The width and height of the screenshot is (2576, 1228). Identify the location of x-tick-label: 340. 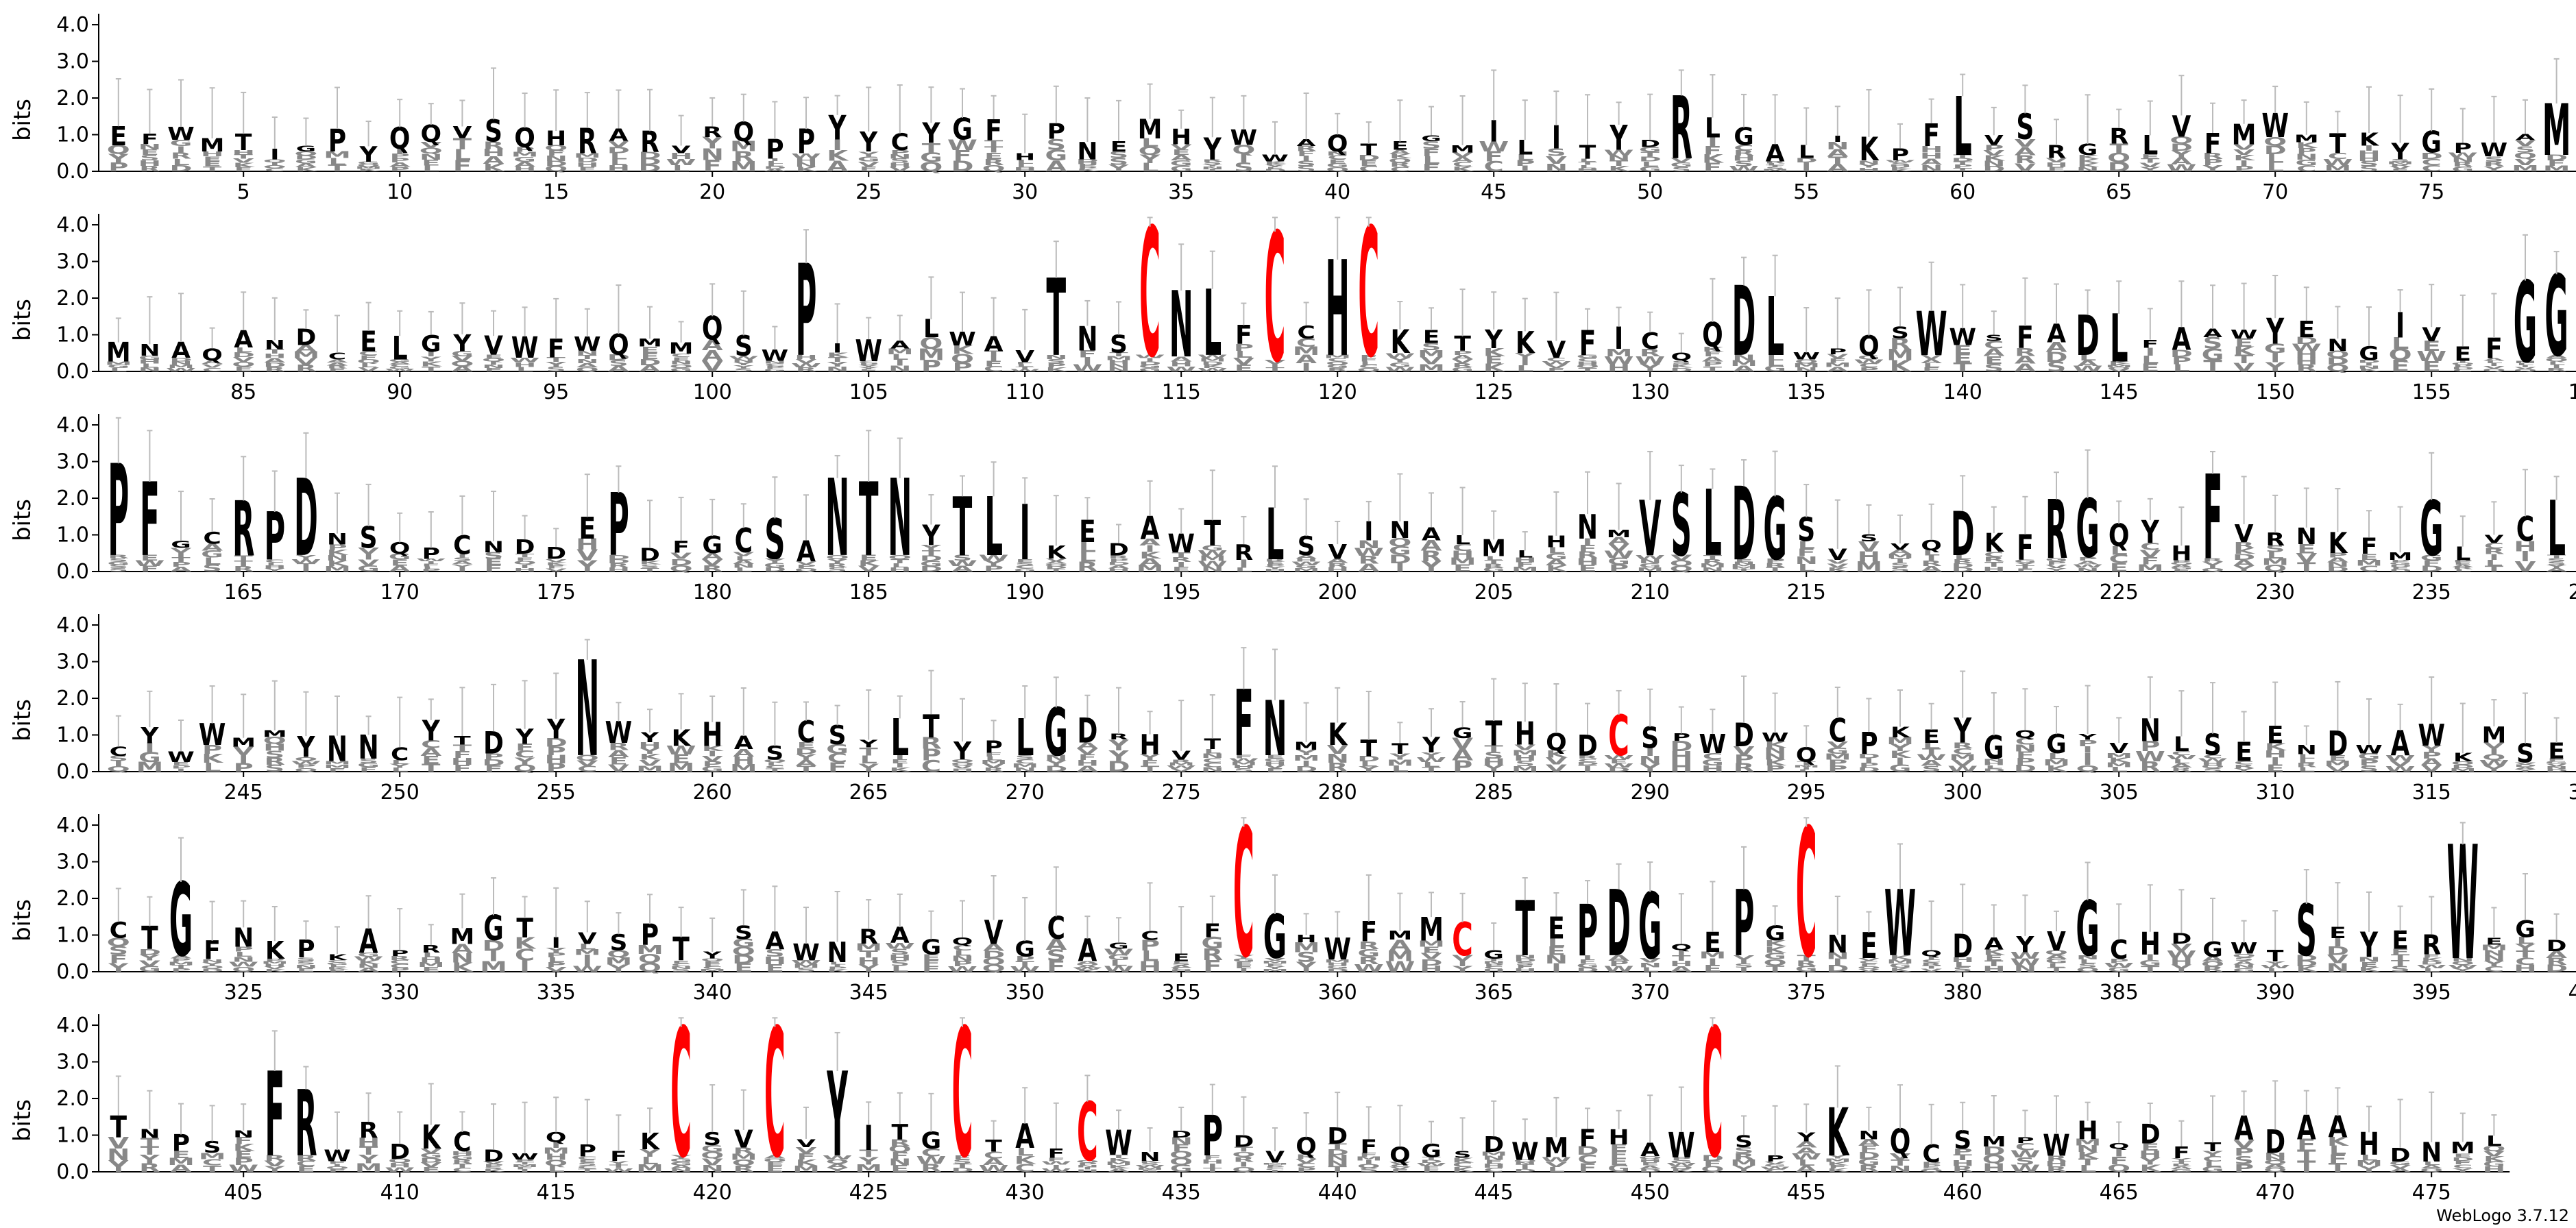
(712, 993).